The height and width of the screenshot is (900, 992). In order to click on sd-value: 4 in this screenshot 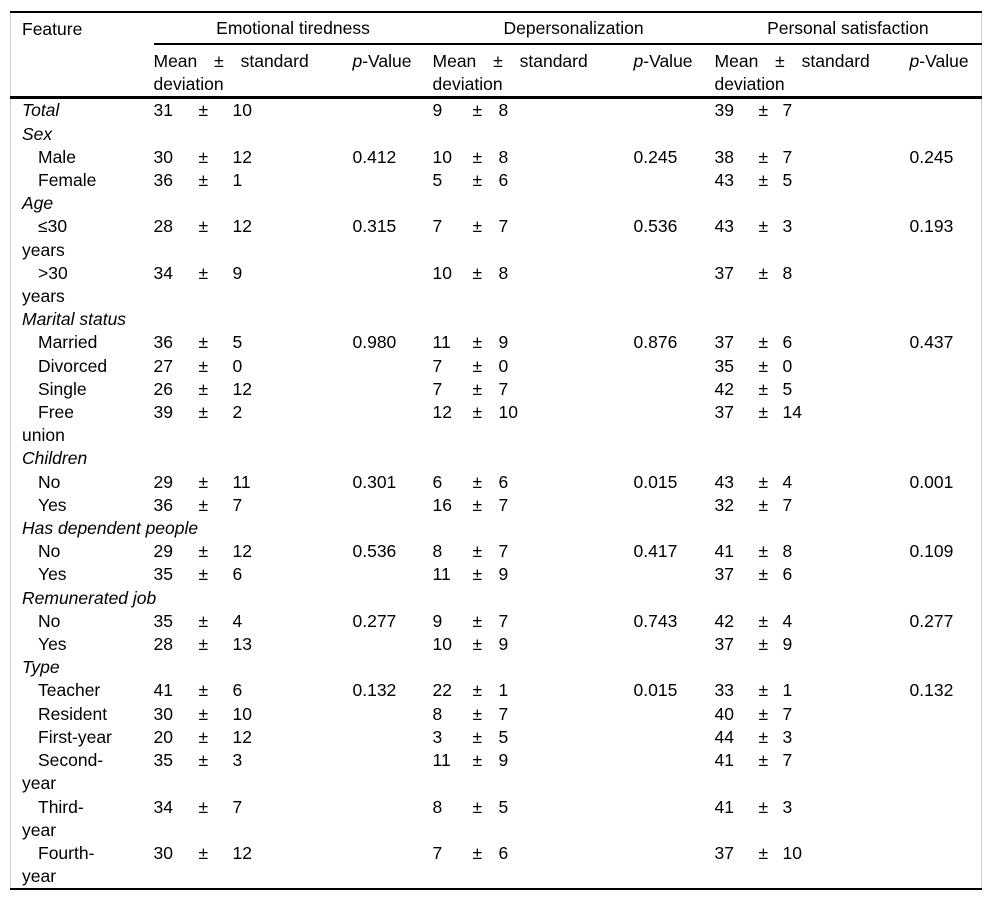, I will do `click(787, 481)`.